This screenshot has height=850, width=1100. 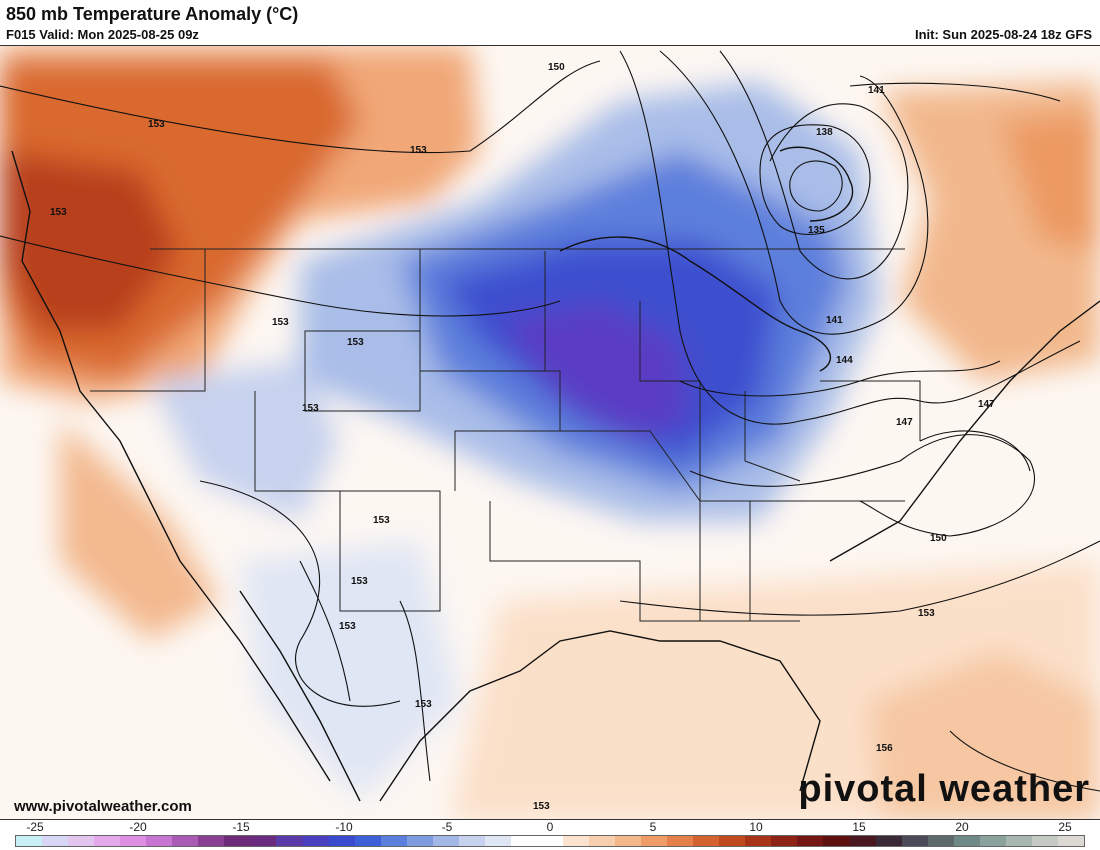 What do you see at coordinates (653, 827) in the screenshot?
I see `colorbar-tick-label: 5` at bounding box center [653, 827].